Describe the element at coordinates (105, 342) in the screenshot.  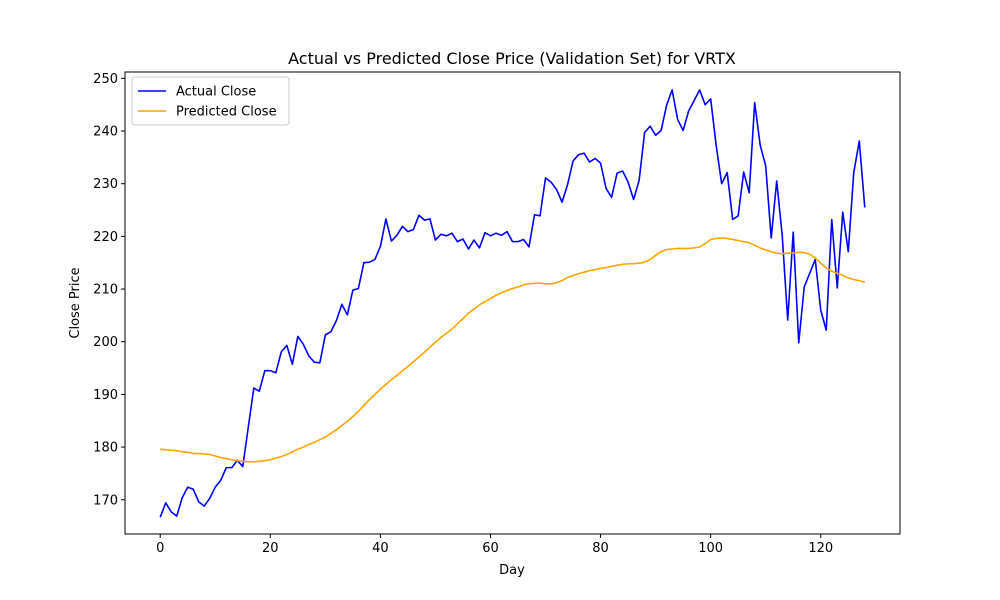
I see `y-tick-label: 200` at that location.